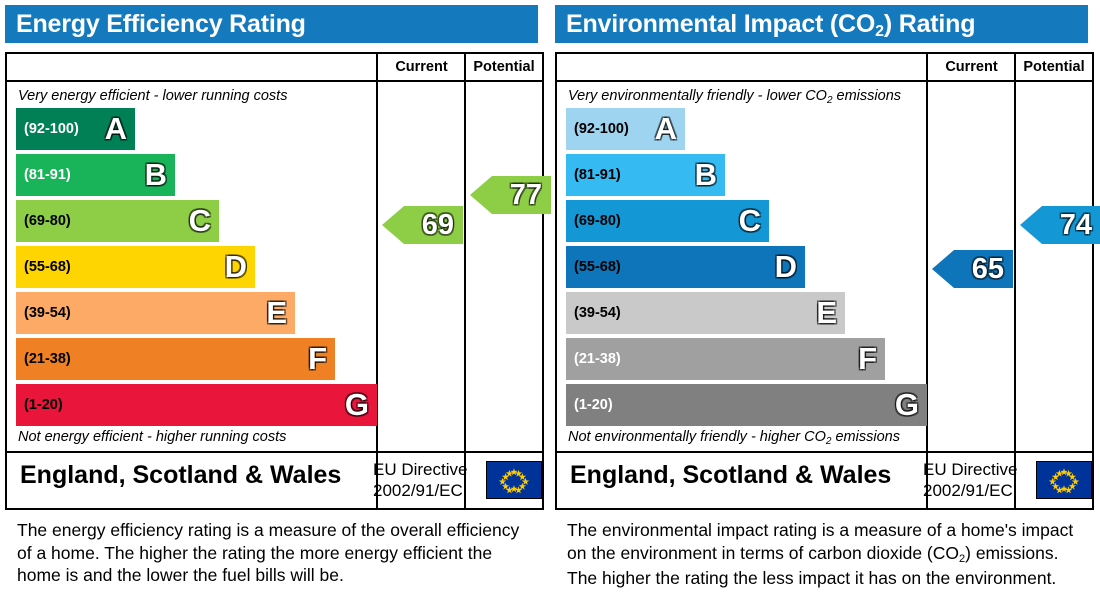 Image resolution: width=1100 pixels, height=616 pixels. What do you see at coordinates (972, 269) in the screenshot?
I see `current-rating-arrow: 65` at bounding box center [972, 269].